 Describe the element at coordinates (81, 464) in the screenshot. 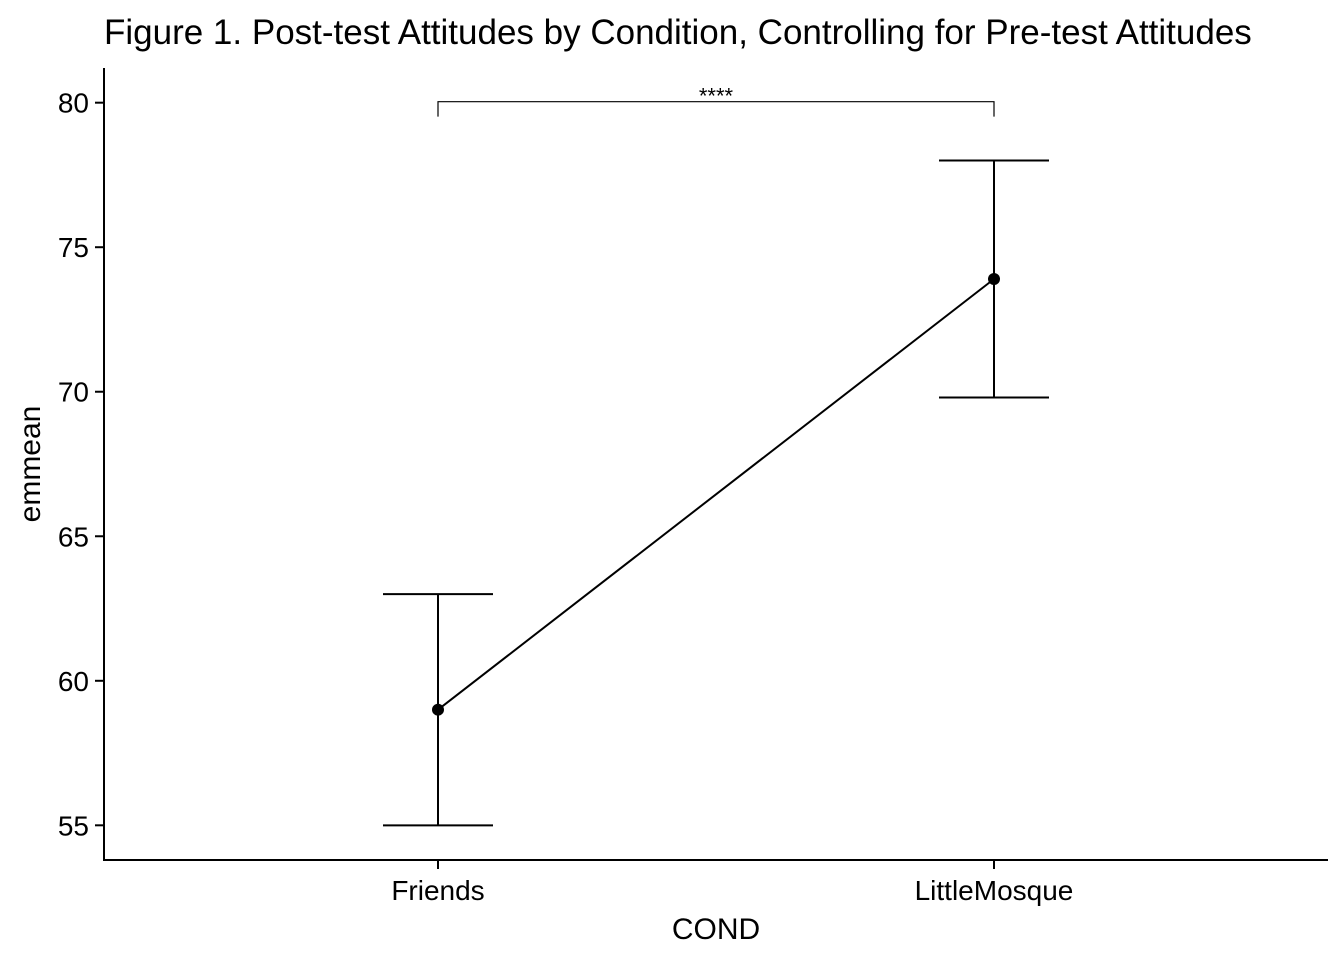

I see `y-axis-ticks: 55 60 65 70 75 80` at that location.